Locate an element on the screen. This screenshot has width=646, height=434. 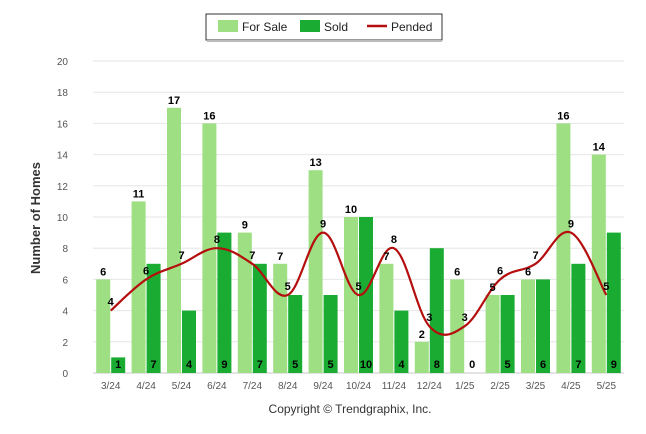
label-sold-8-24: 5 is located at coordinates (295, 365).